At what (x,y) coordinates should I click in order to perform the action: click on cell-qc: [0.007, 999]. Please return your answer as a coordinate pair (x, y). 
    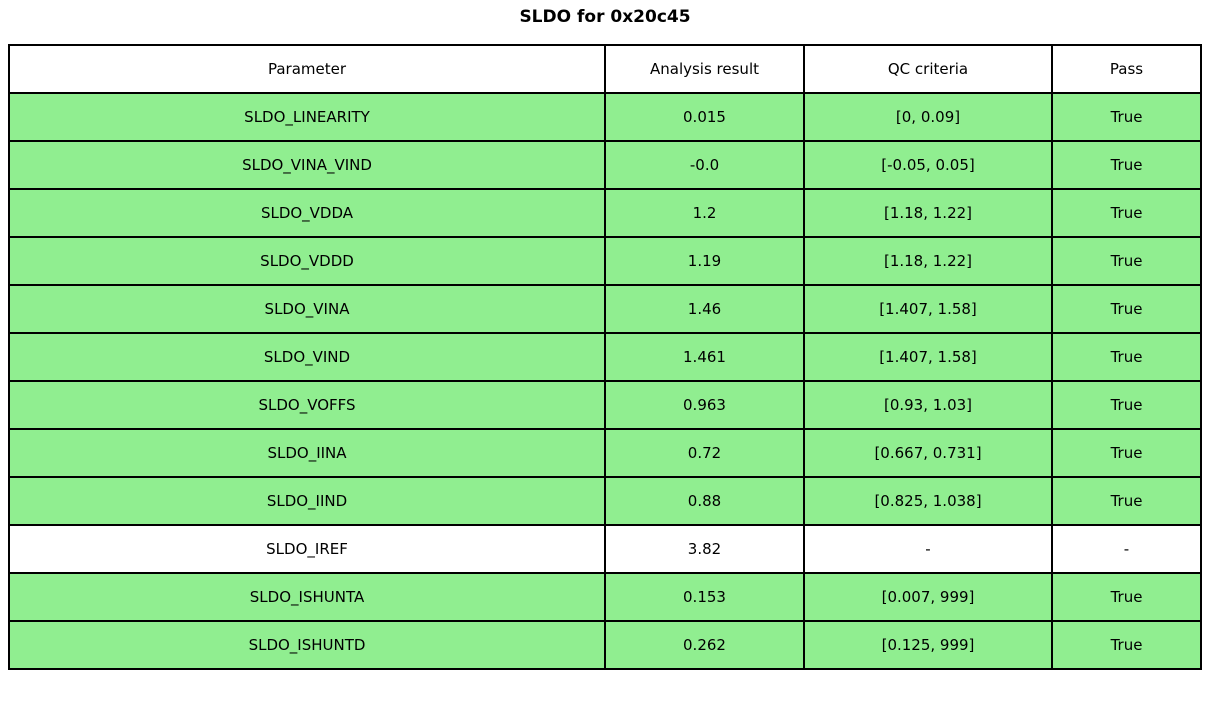
    Looking at the image, I should click on (928, 597).